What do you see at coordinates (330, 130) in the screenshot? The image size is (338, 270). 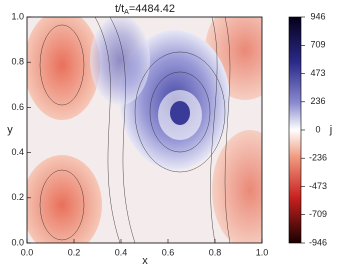 I see `colorbar-label: j` at bounding box center [330, 130].